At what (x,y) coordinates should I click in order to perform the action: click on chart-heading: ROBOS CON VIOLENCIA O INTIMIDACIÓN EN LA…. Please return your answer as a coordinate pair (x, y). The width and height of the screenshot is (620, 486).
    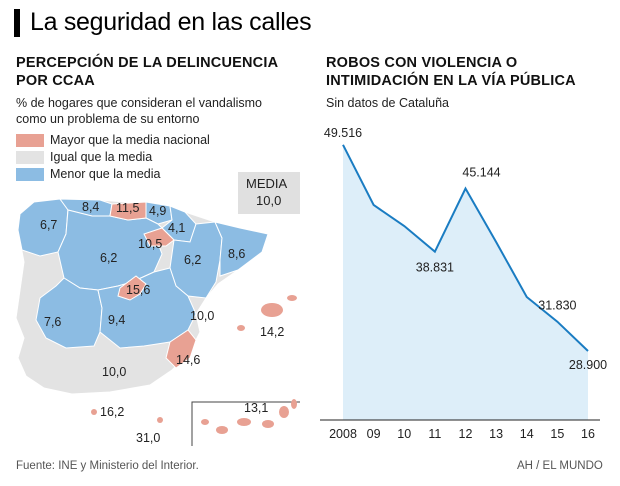
    Looking at the image, I should click on (451, 72).